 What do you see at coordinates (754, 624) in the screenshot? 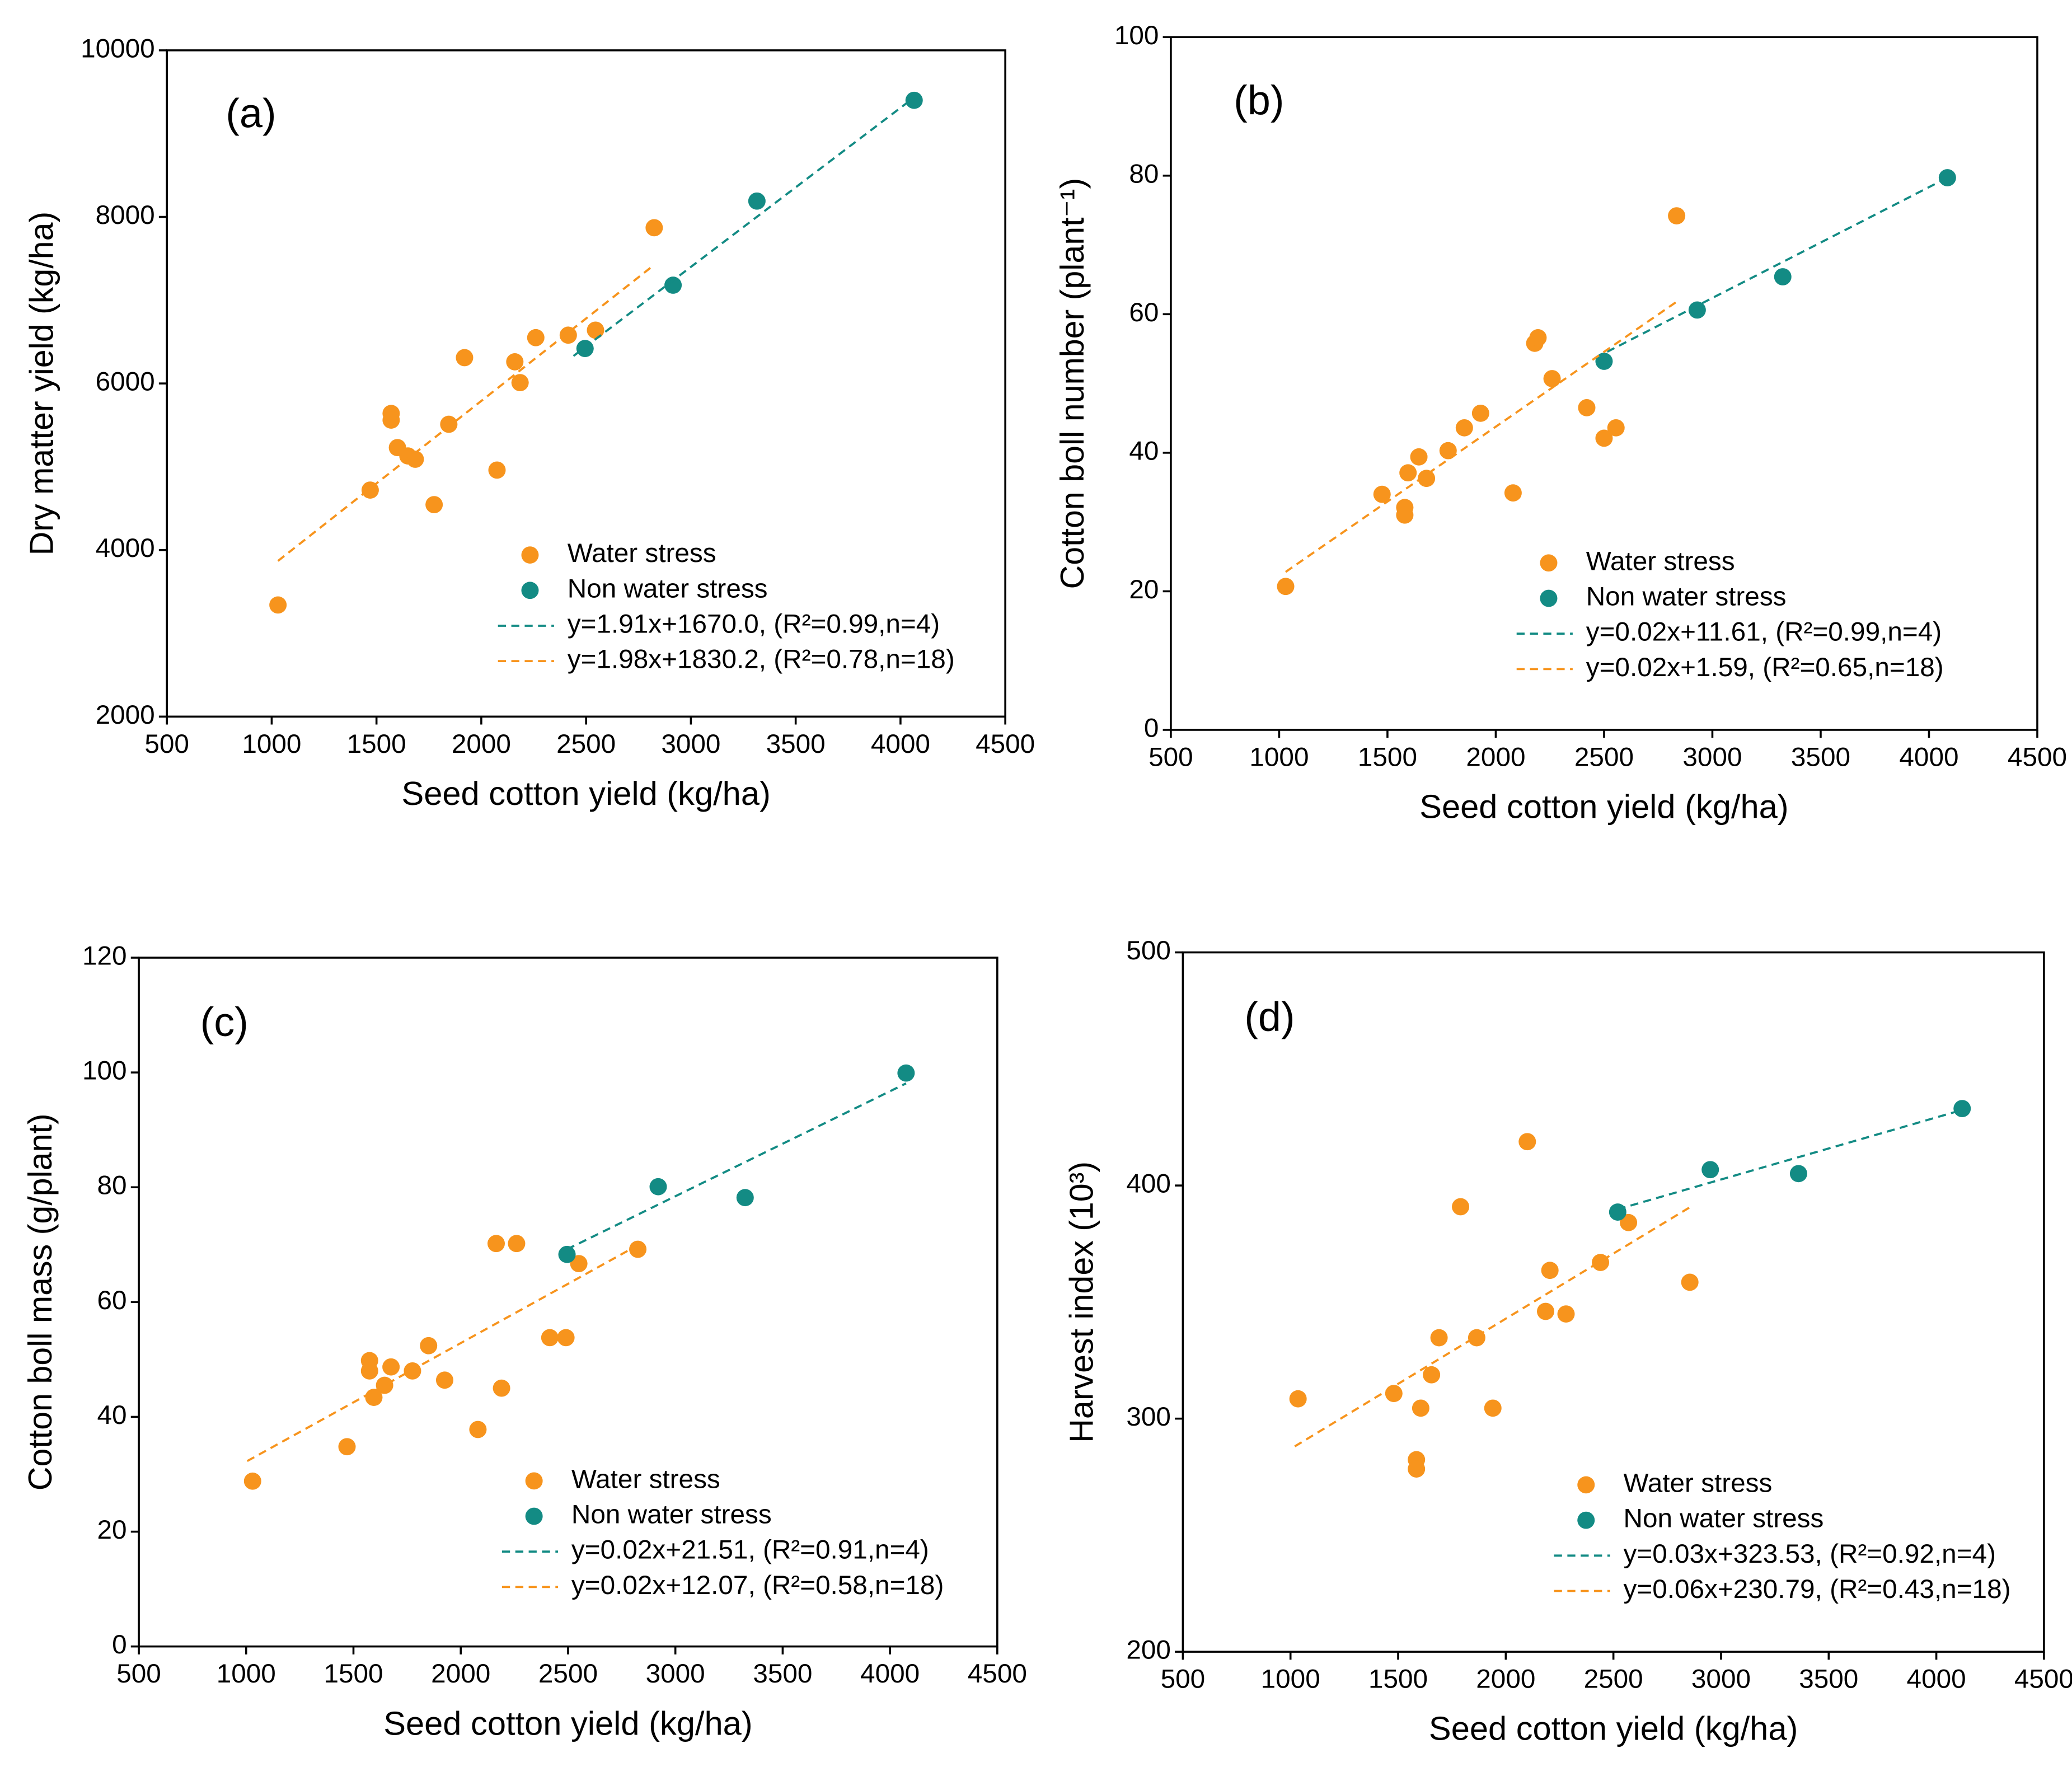
I see `legend-label: y=1.91x+1670.0, (R²=0.99,n=4)` at bounding box center [754, 624].